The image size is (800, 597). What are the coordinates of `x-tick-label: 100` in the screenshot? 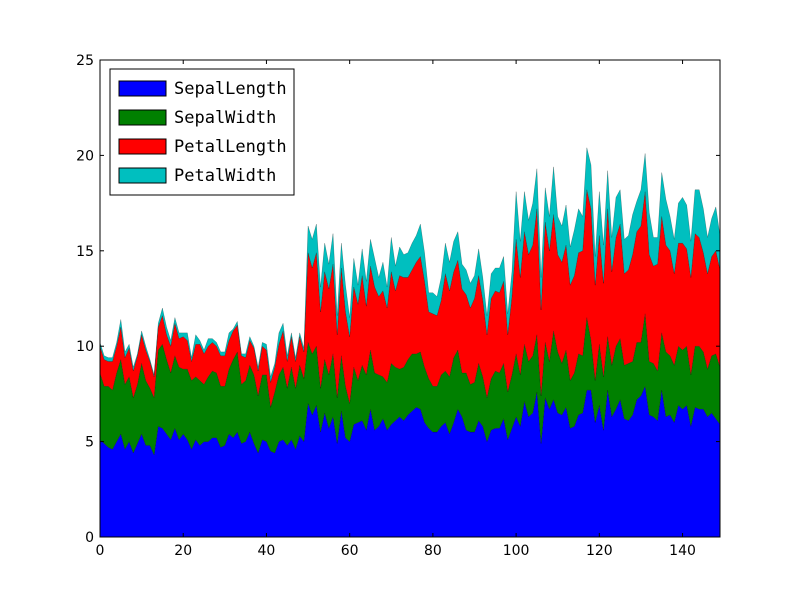 It's located at (516, 551).